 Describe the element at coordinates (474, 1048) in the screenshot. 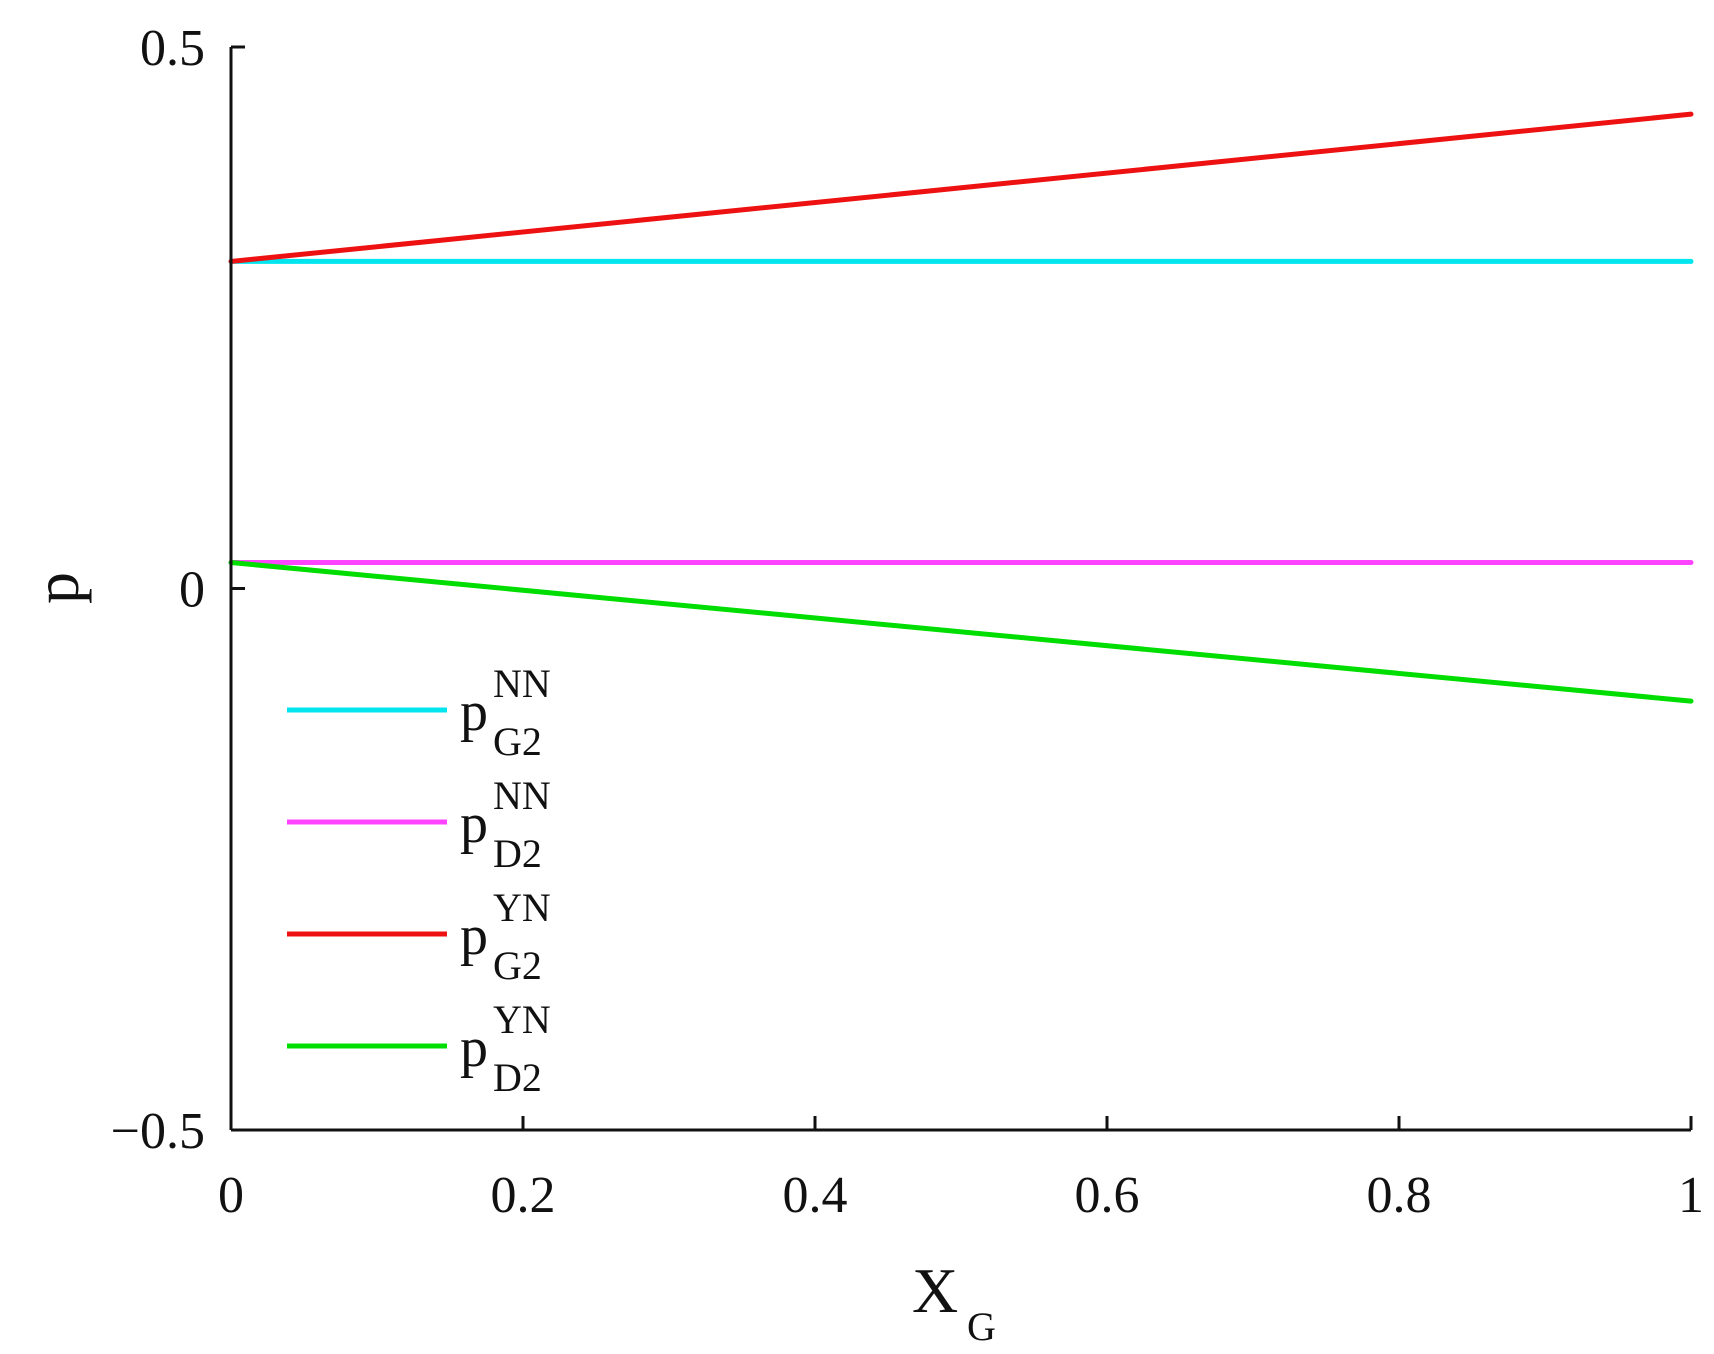

I see `legend-label-pD2YN: p` at that location.